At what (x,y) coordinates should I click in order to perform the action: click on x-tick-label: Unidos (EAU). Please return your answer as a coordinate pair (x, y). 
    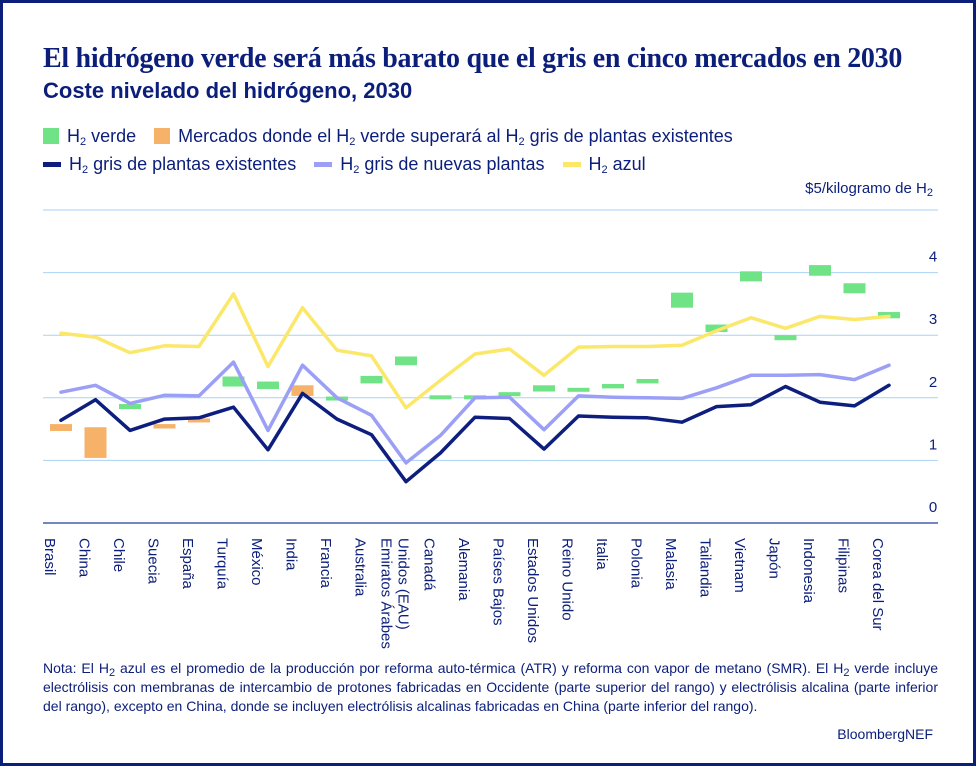
    Looking at the image, I should click on (403, 584).